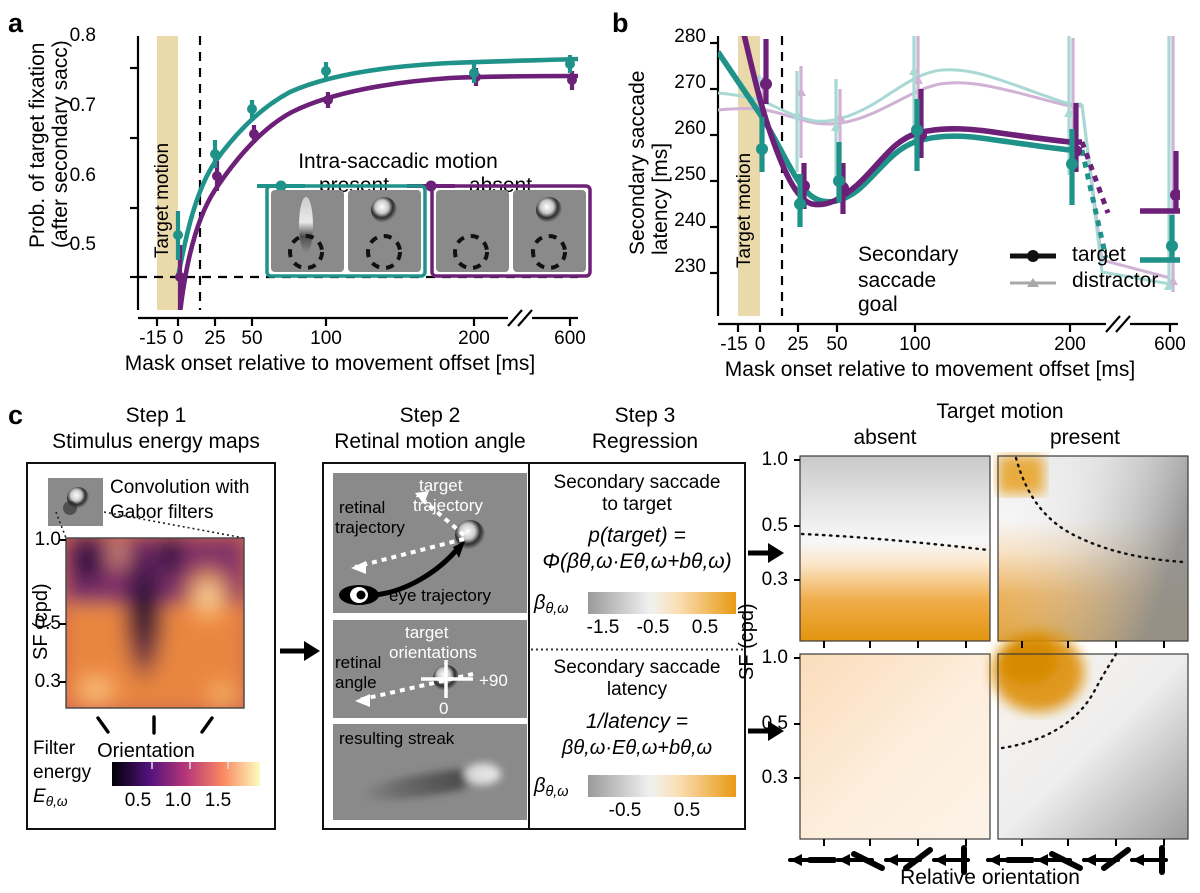  I want to click on step3-b-title-line1: Secondary saccade, so click(637, 667).